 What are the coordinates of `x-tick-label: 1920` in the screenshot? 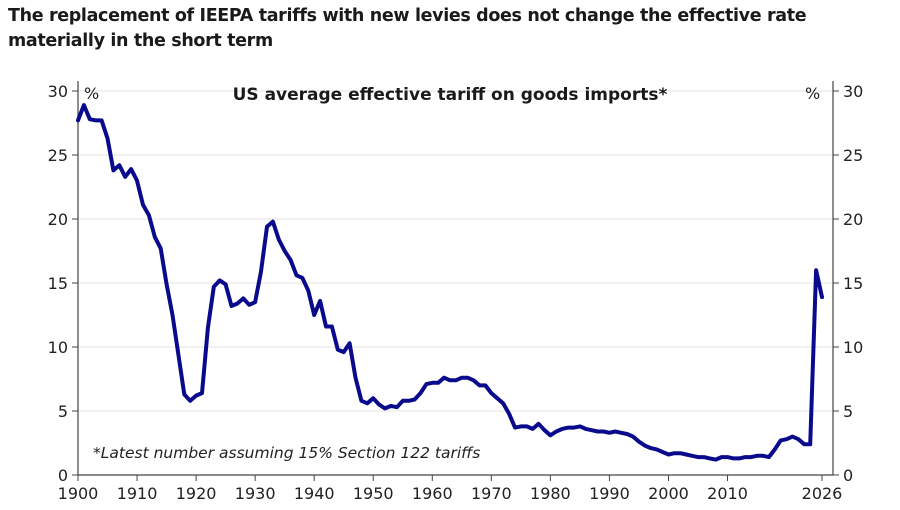 It's located at (196, 493).